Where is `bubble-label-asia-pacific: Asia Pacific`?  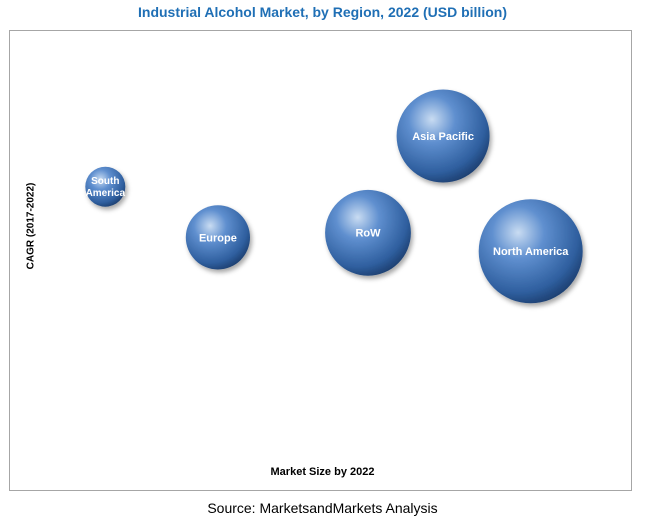
bubble-label-asia-pacific: Asia Pacific is located at coordinates (443, 137).